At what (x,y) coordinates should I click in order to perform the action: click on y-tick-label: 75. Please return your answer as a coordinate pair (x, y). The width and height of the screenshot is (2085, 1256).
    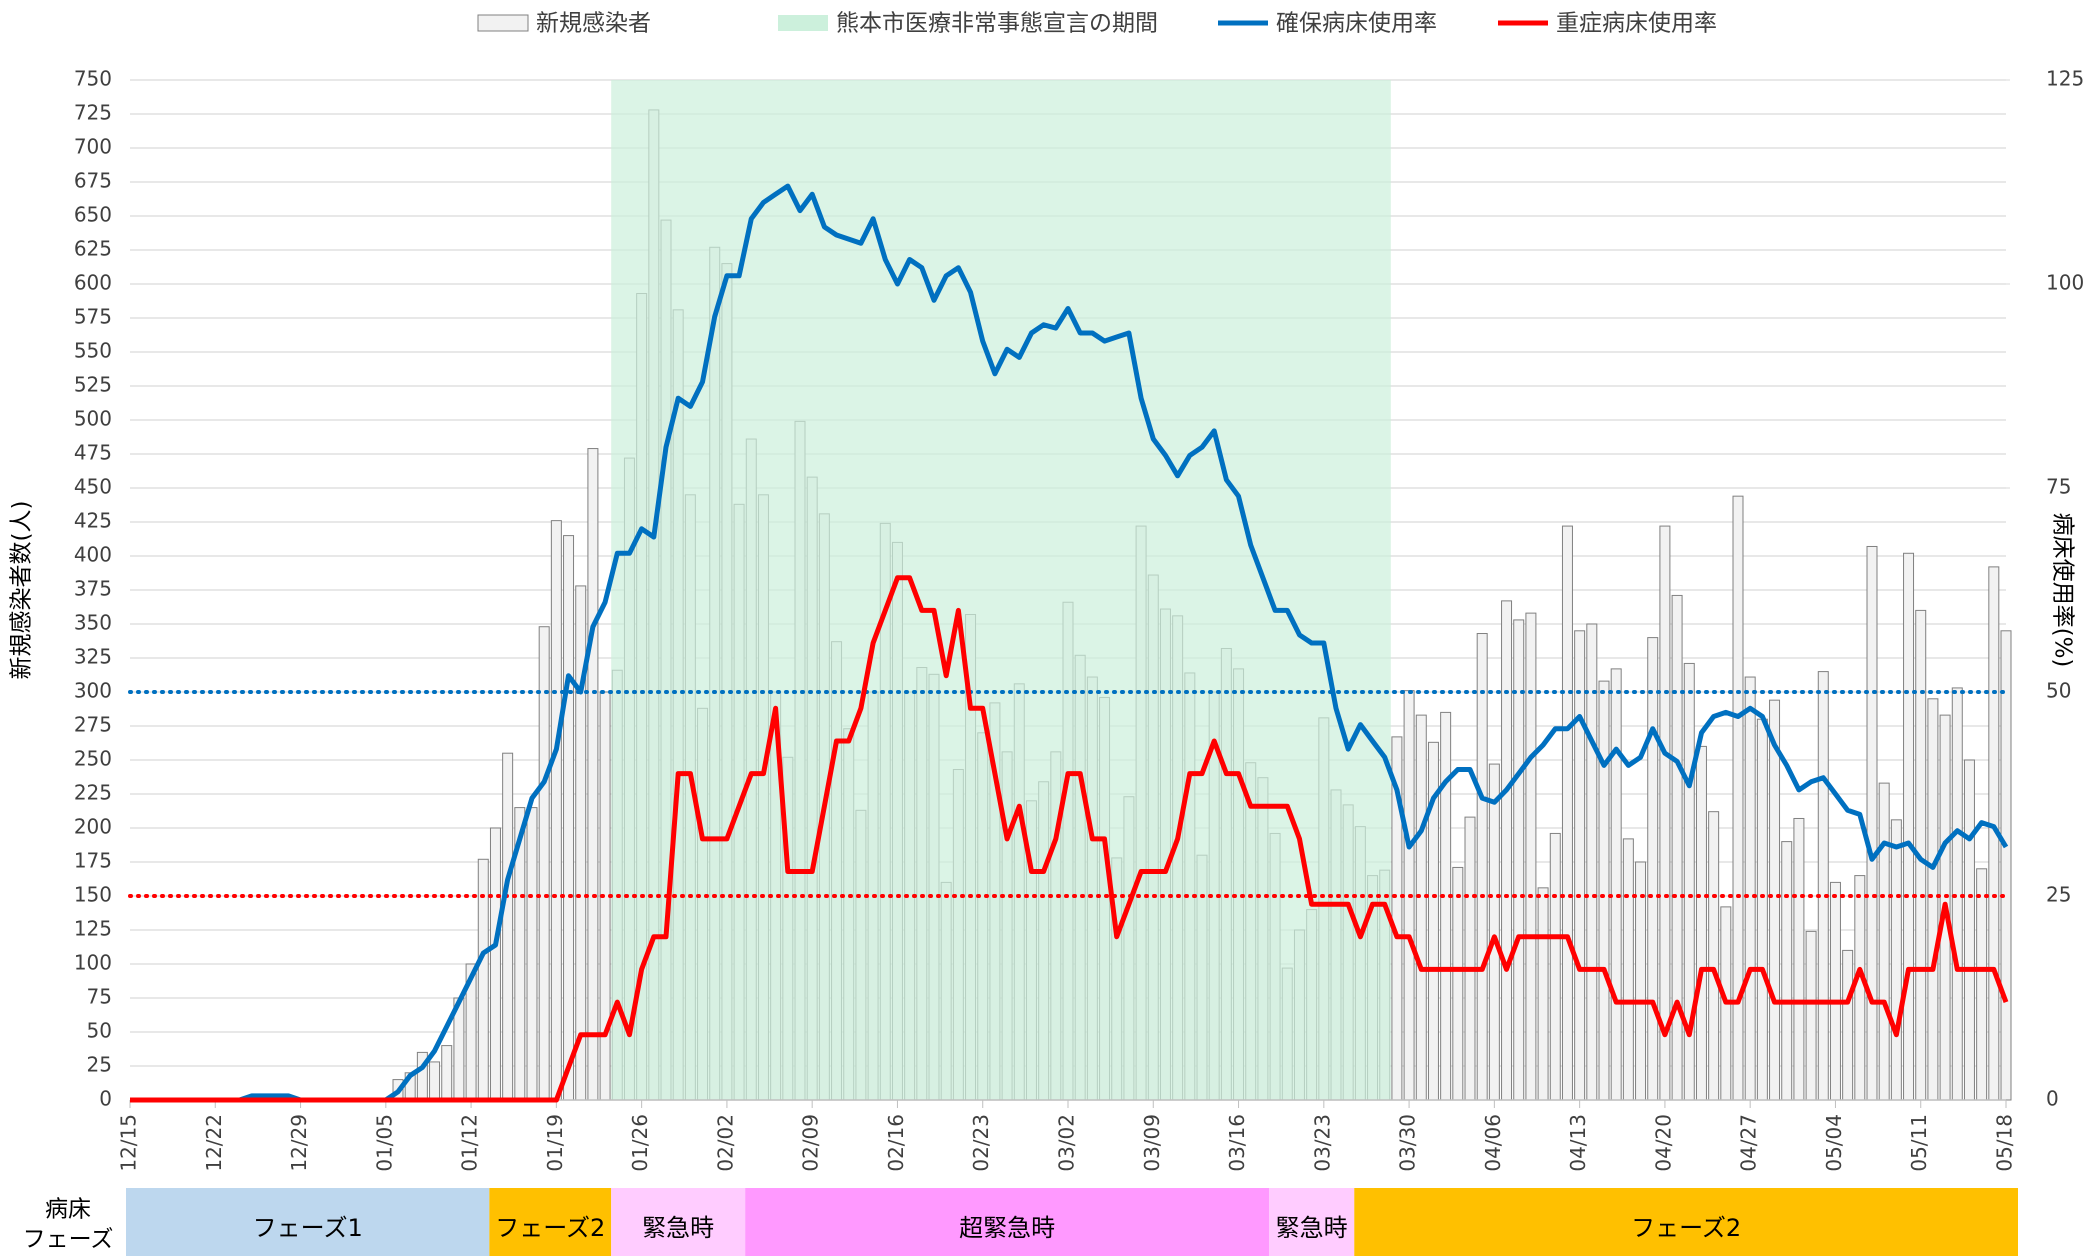
    Looking at the image, I should click on (99, 997).